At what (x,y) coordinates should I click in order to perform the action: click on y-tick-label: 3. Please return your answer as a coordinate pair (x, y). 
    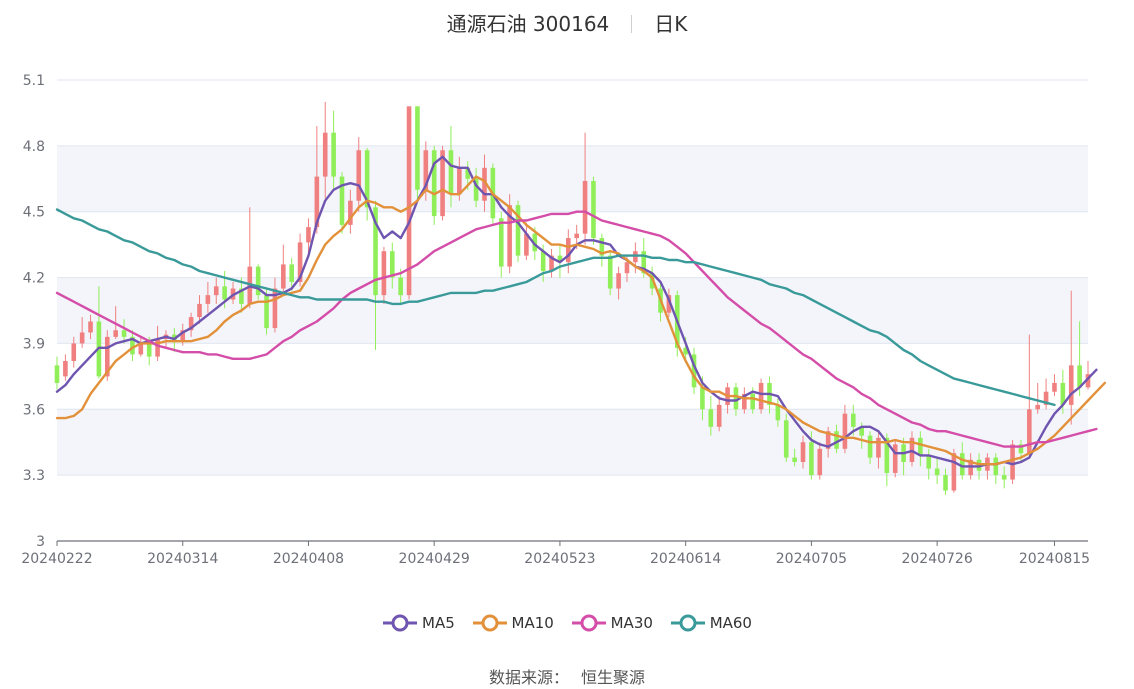
    Looking at the image, I should click on (40, 542).